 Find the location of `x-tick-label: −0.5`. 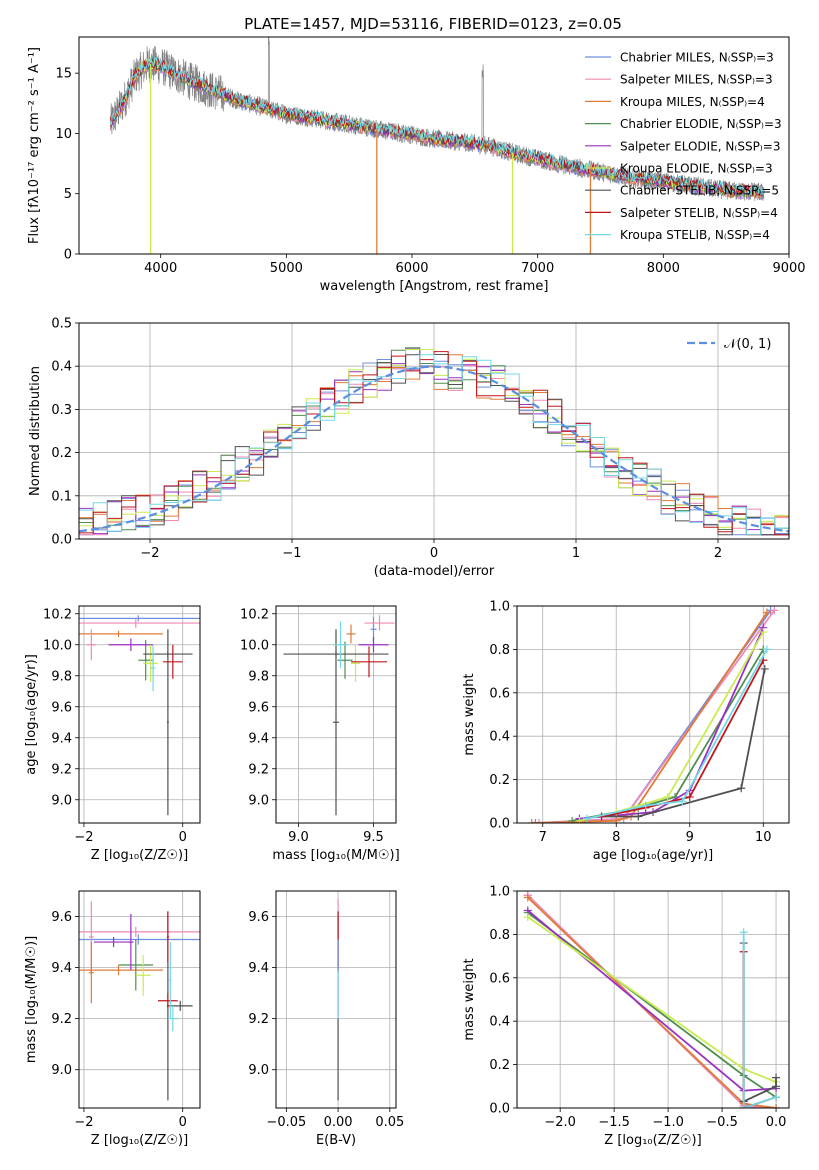

x-tick-label: −0.5 is located at coordinates (722, 1122).